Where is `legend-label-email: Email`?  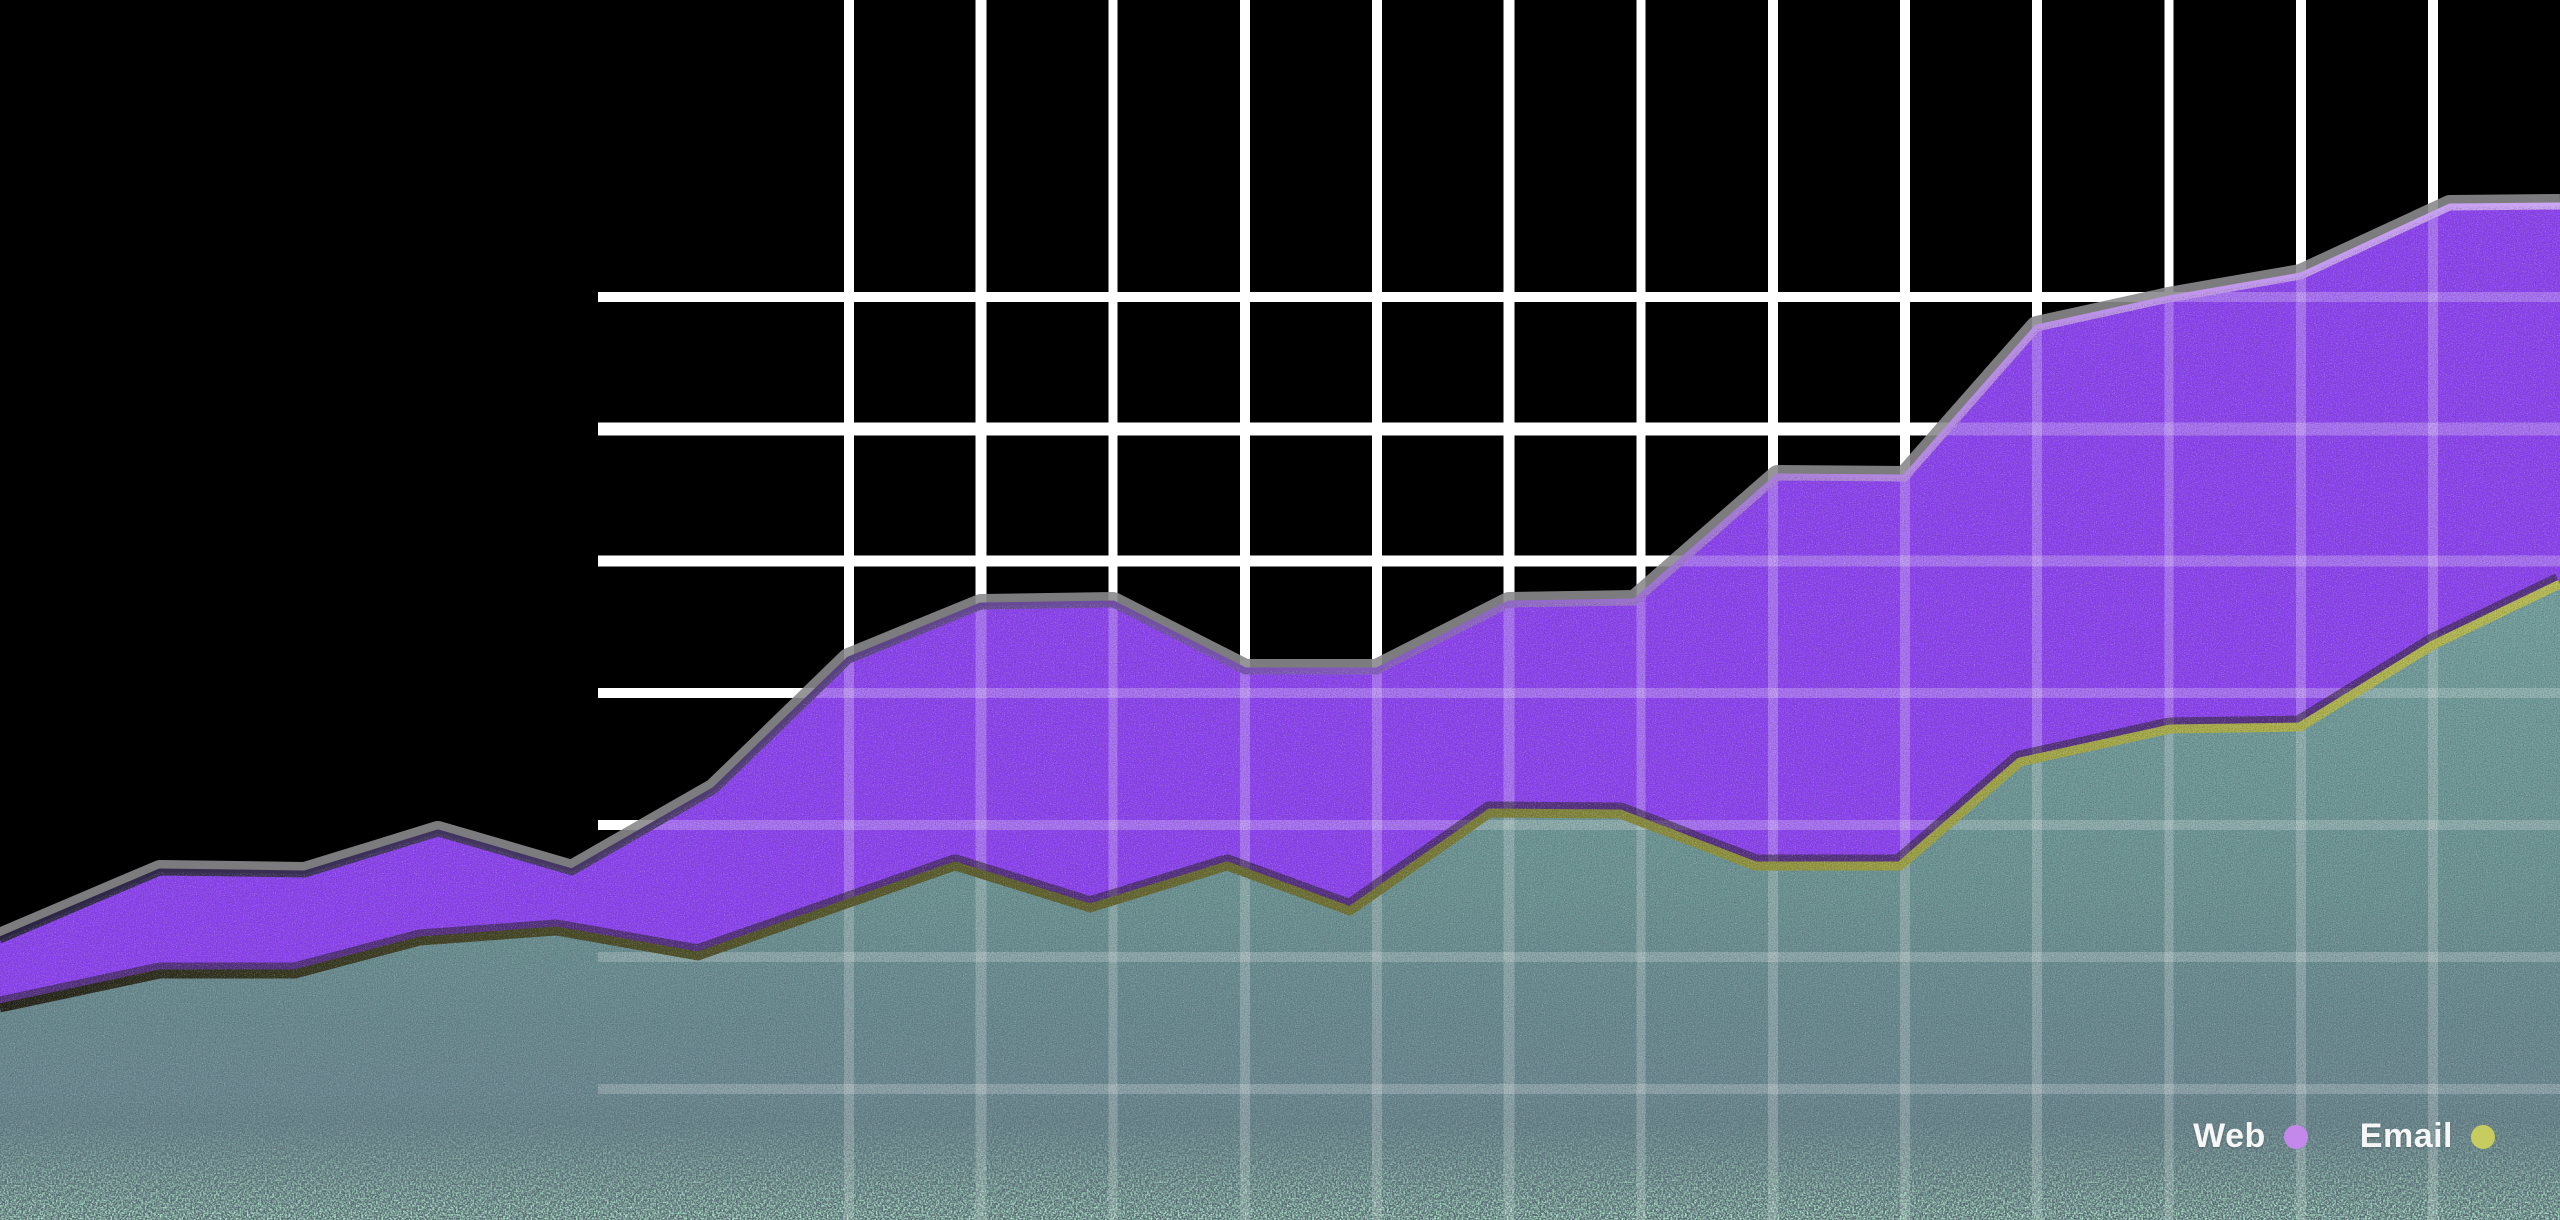
legend-label-email: Email is located at coordinates (2406, 1136).